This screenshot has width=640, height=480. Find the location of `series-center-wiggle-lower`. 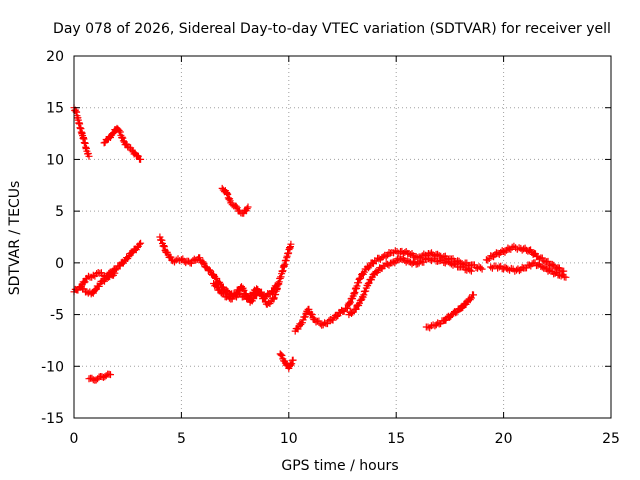

series-center-wiggle-lower is located at coordinates (246, 291).